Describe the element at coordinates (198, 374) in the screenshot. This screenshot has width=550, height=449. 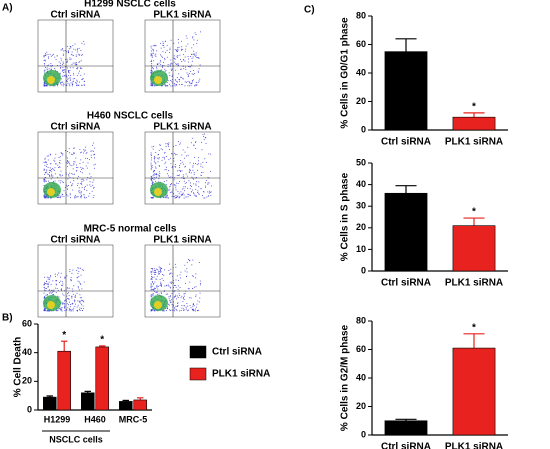
I see `legend-swatch` at that location.